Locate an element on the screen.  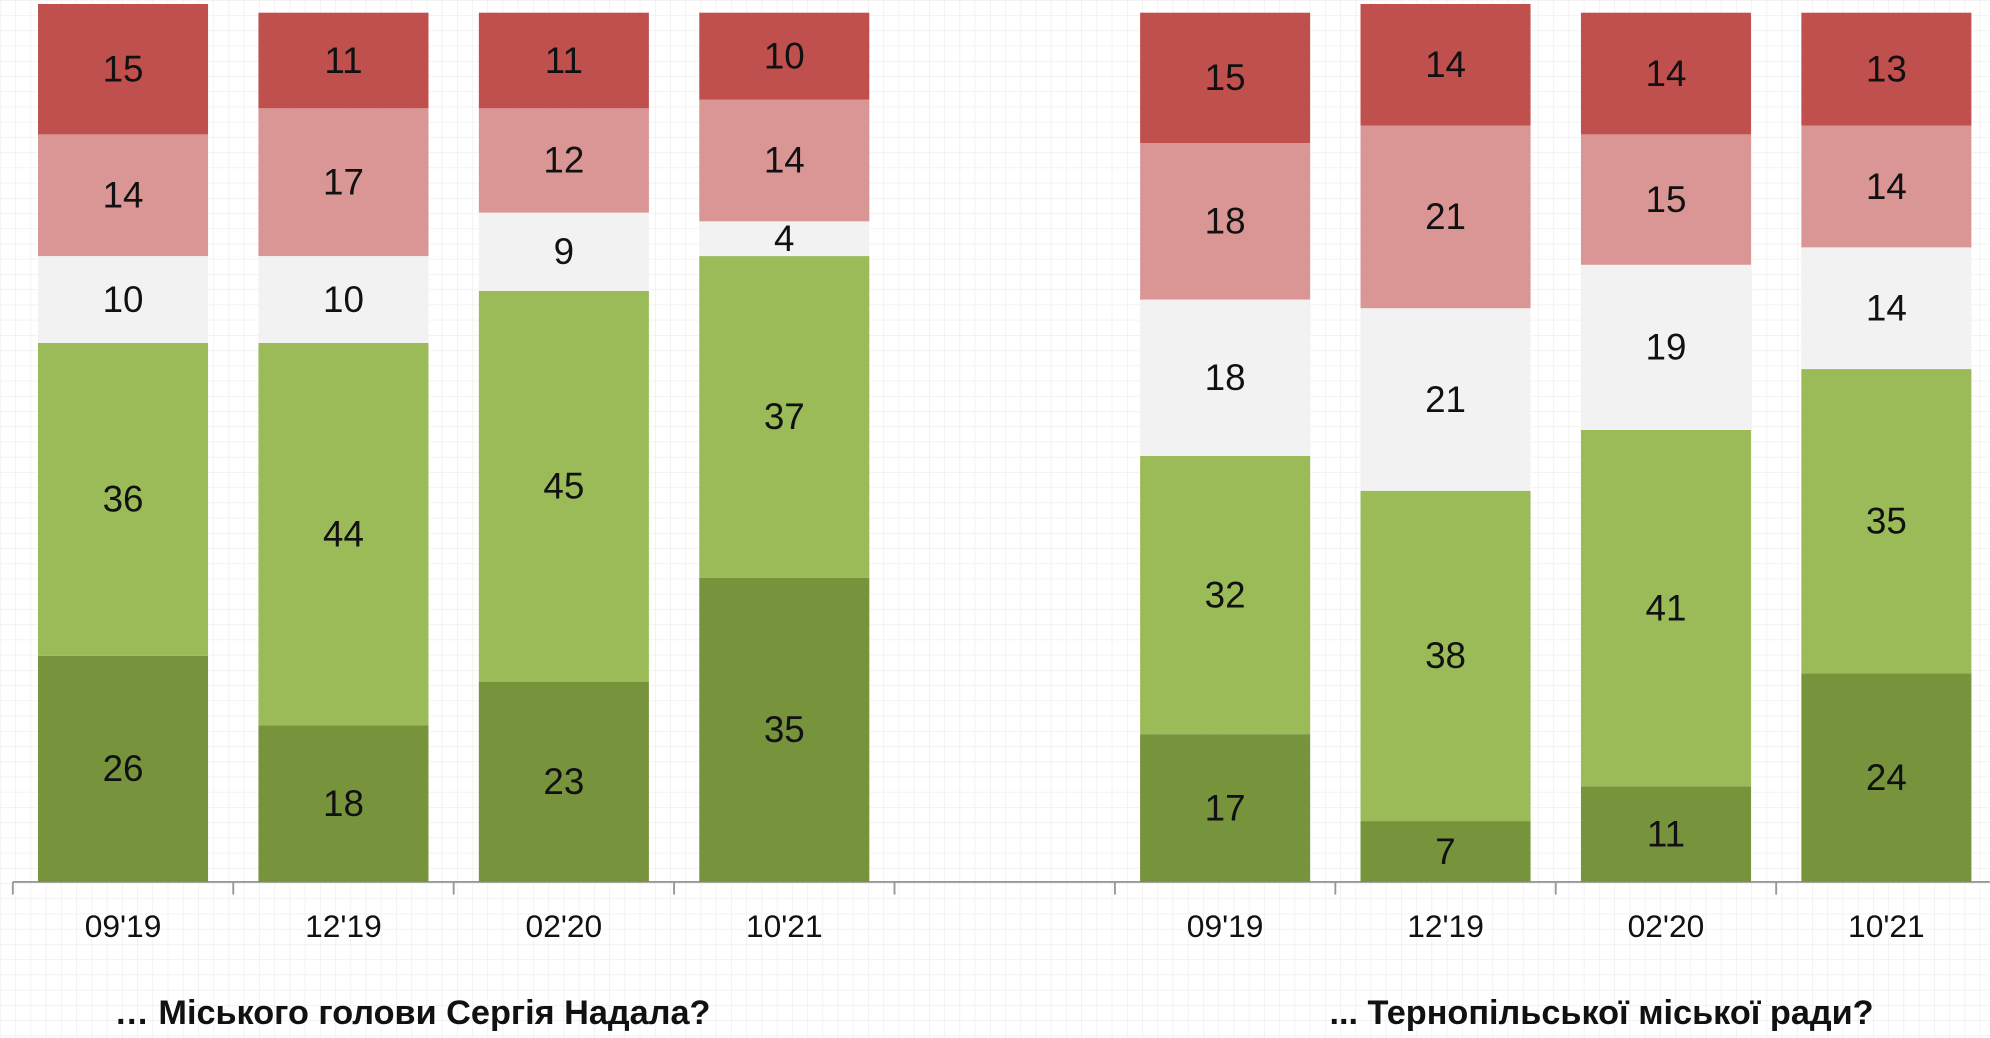
data-label: 13 is located at coordinates (1886, 68).